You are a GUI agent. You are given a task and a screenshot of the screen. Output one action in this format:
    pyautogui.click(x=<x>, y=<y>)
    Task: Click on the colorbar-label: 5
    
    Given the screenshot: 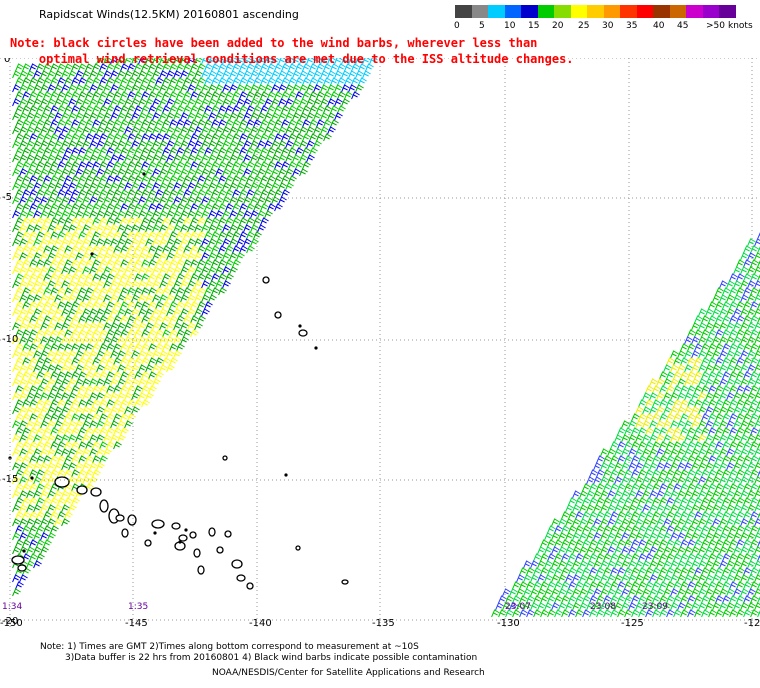 What is the action you would take?
    pyautogui.click(x=482, y=26)
    